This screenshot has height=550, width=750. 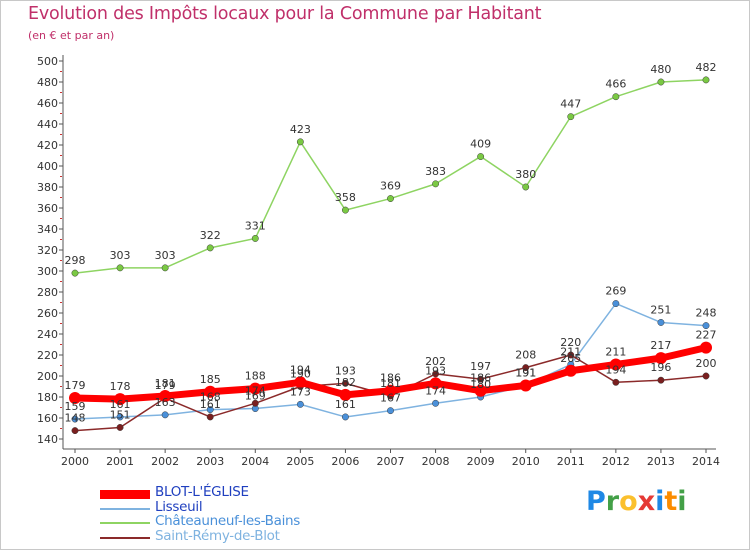 I want to click on logo-letter: t, so click(x=671, y=501).